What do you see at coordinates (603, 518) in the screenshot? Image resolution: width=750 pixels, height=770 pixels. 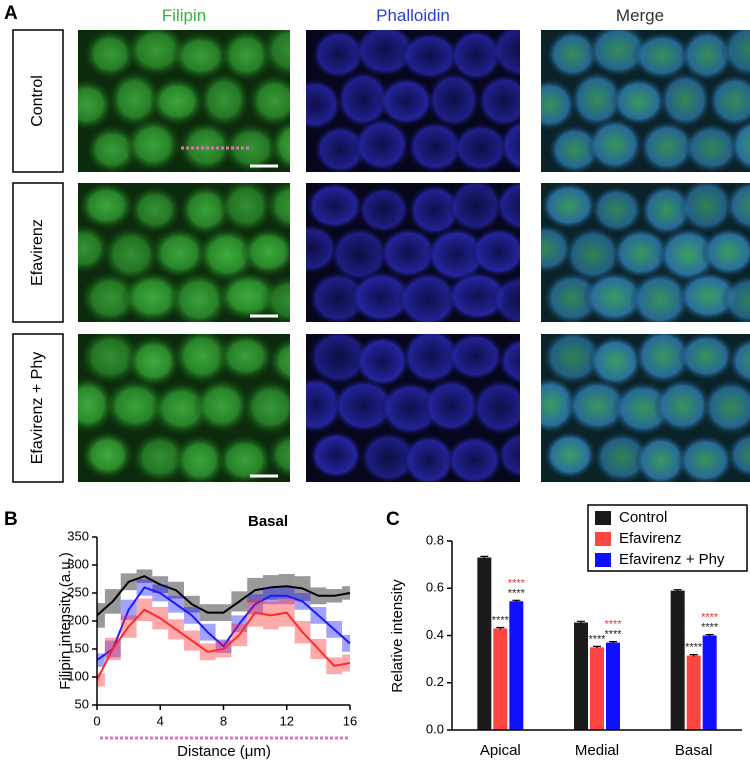 I see `legend-swatch` at bounding box center [603, 518].